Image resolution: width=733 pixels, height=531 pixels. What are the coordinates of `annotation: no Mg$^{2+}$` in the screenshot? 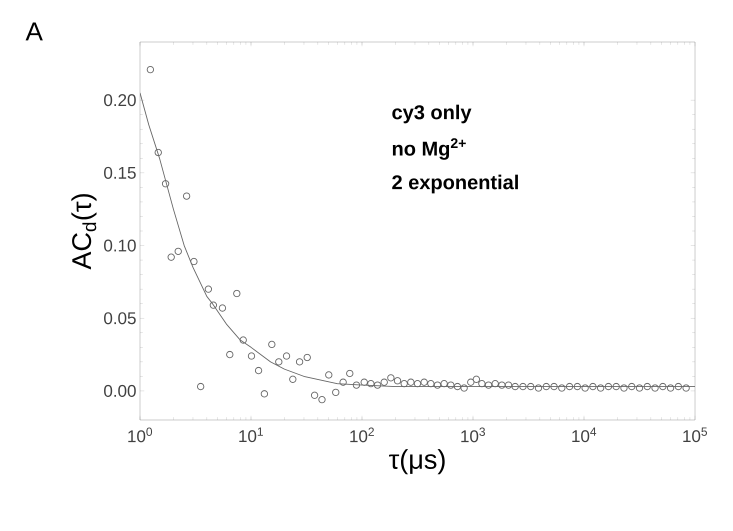 It's located at (429, 149).